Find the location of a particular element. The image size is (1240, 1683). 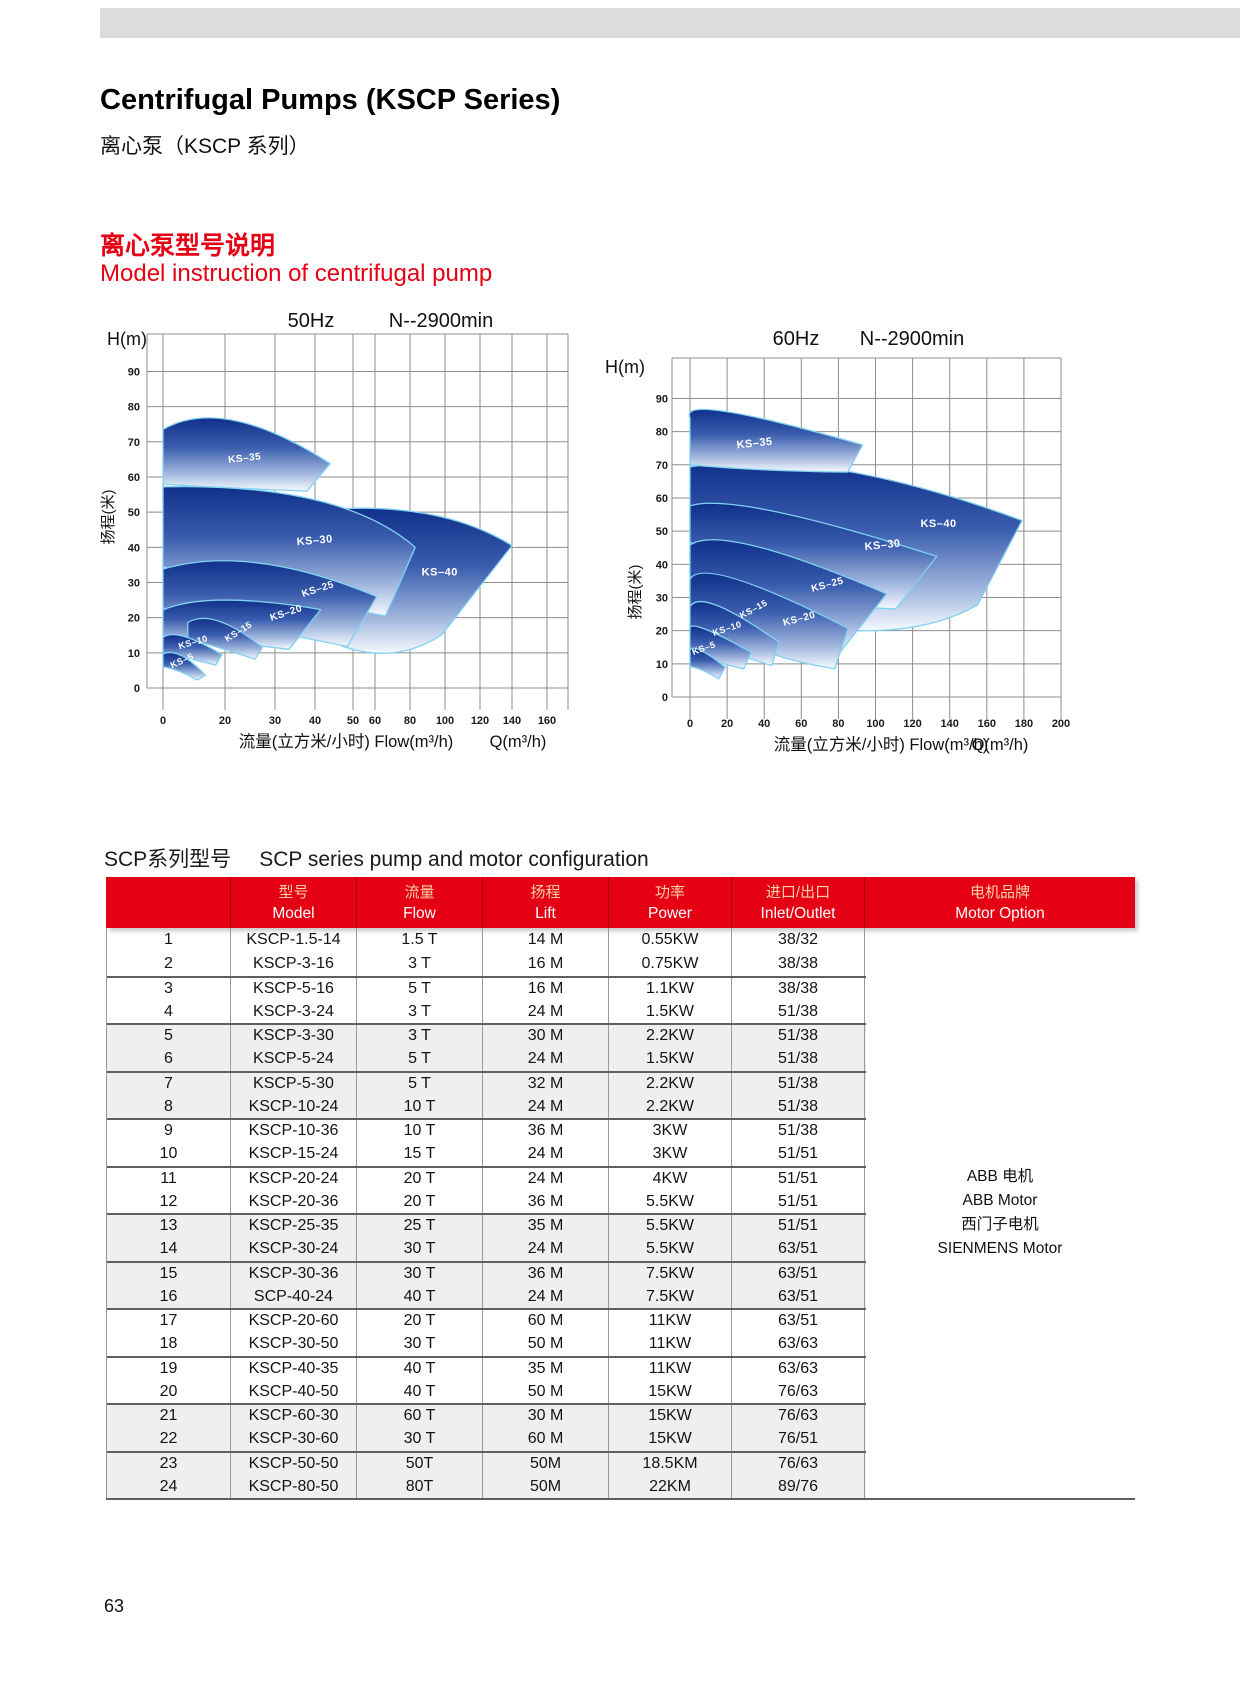

table-cell: 6 is located at coordinates (169, 1059).